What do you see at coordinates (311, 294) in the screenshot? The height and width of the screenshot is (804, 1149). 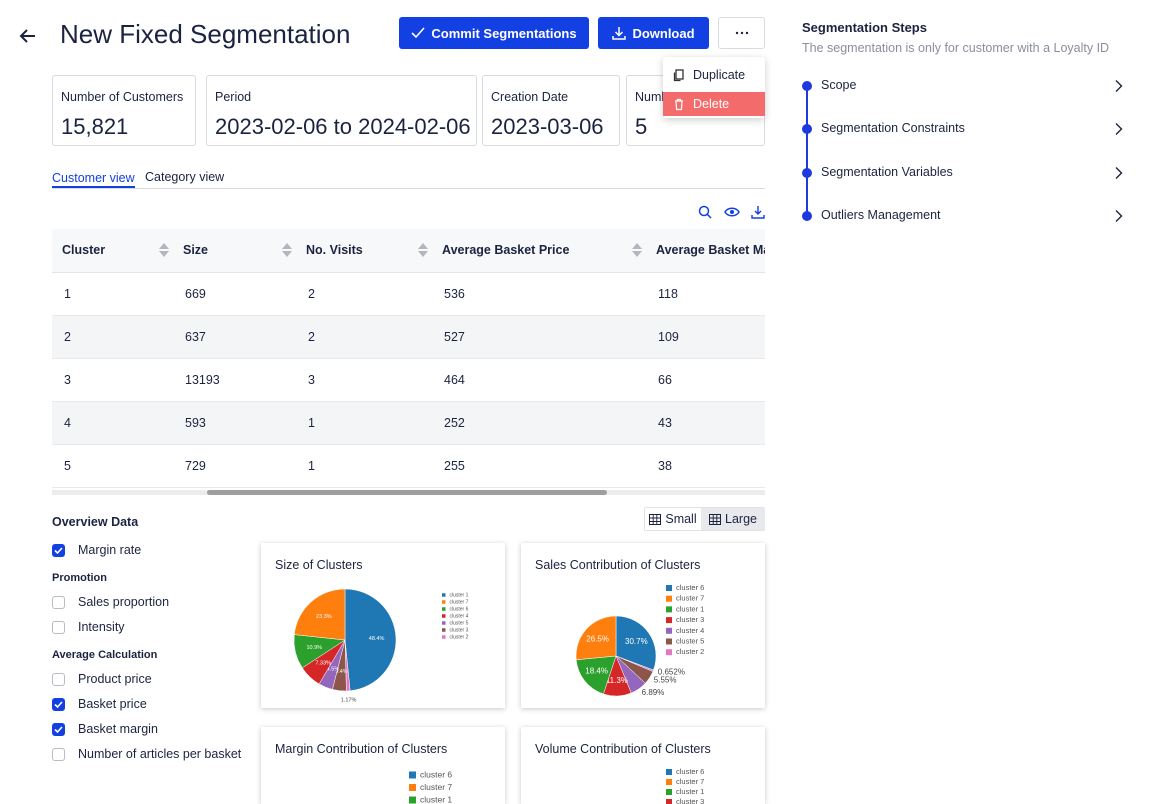 I see `table-cell: 2` at bounding box center [311, 294].